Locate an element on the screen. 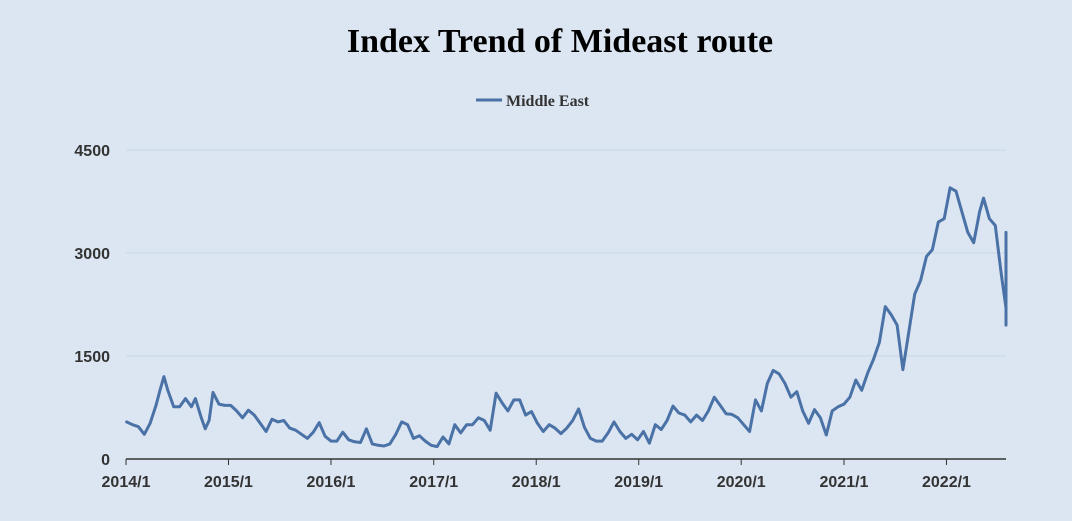 The width and height of the screenshot is (1072, 521). legend: Middle East is located at coordinates (533, 101).